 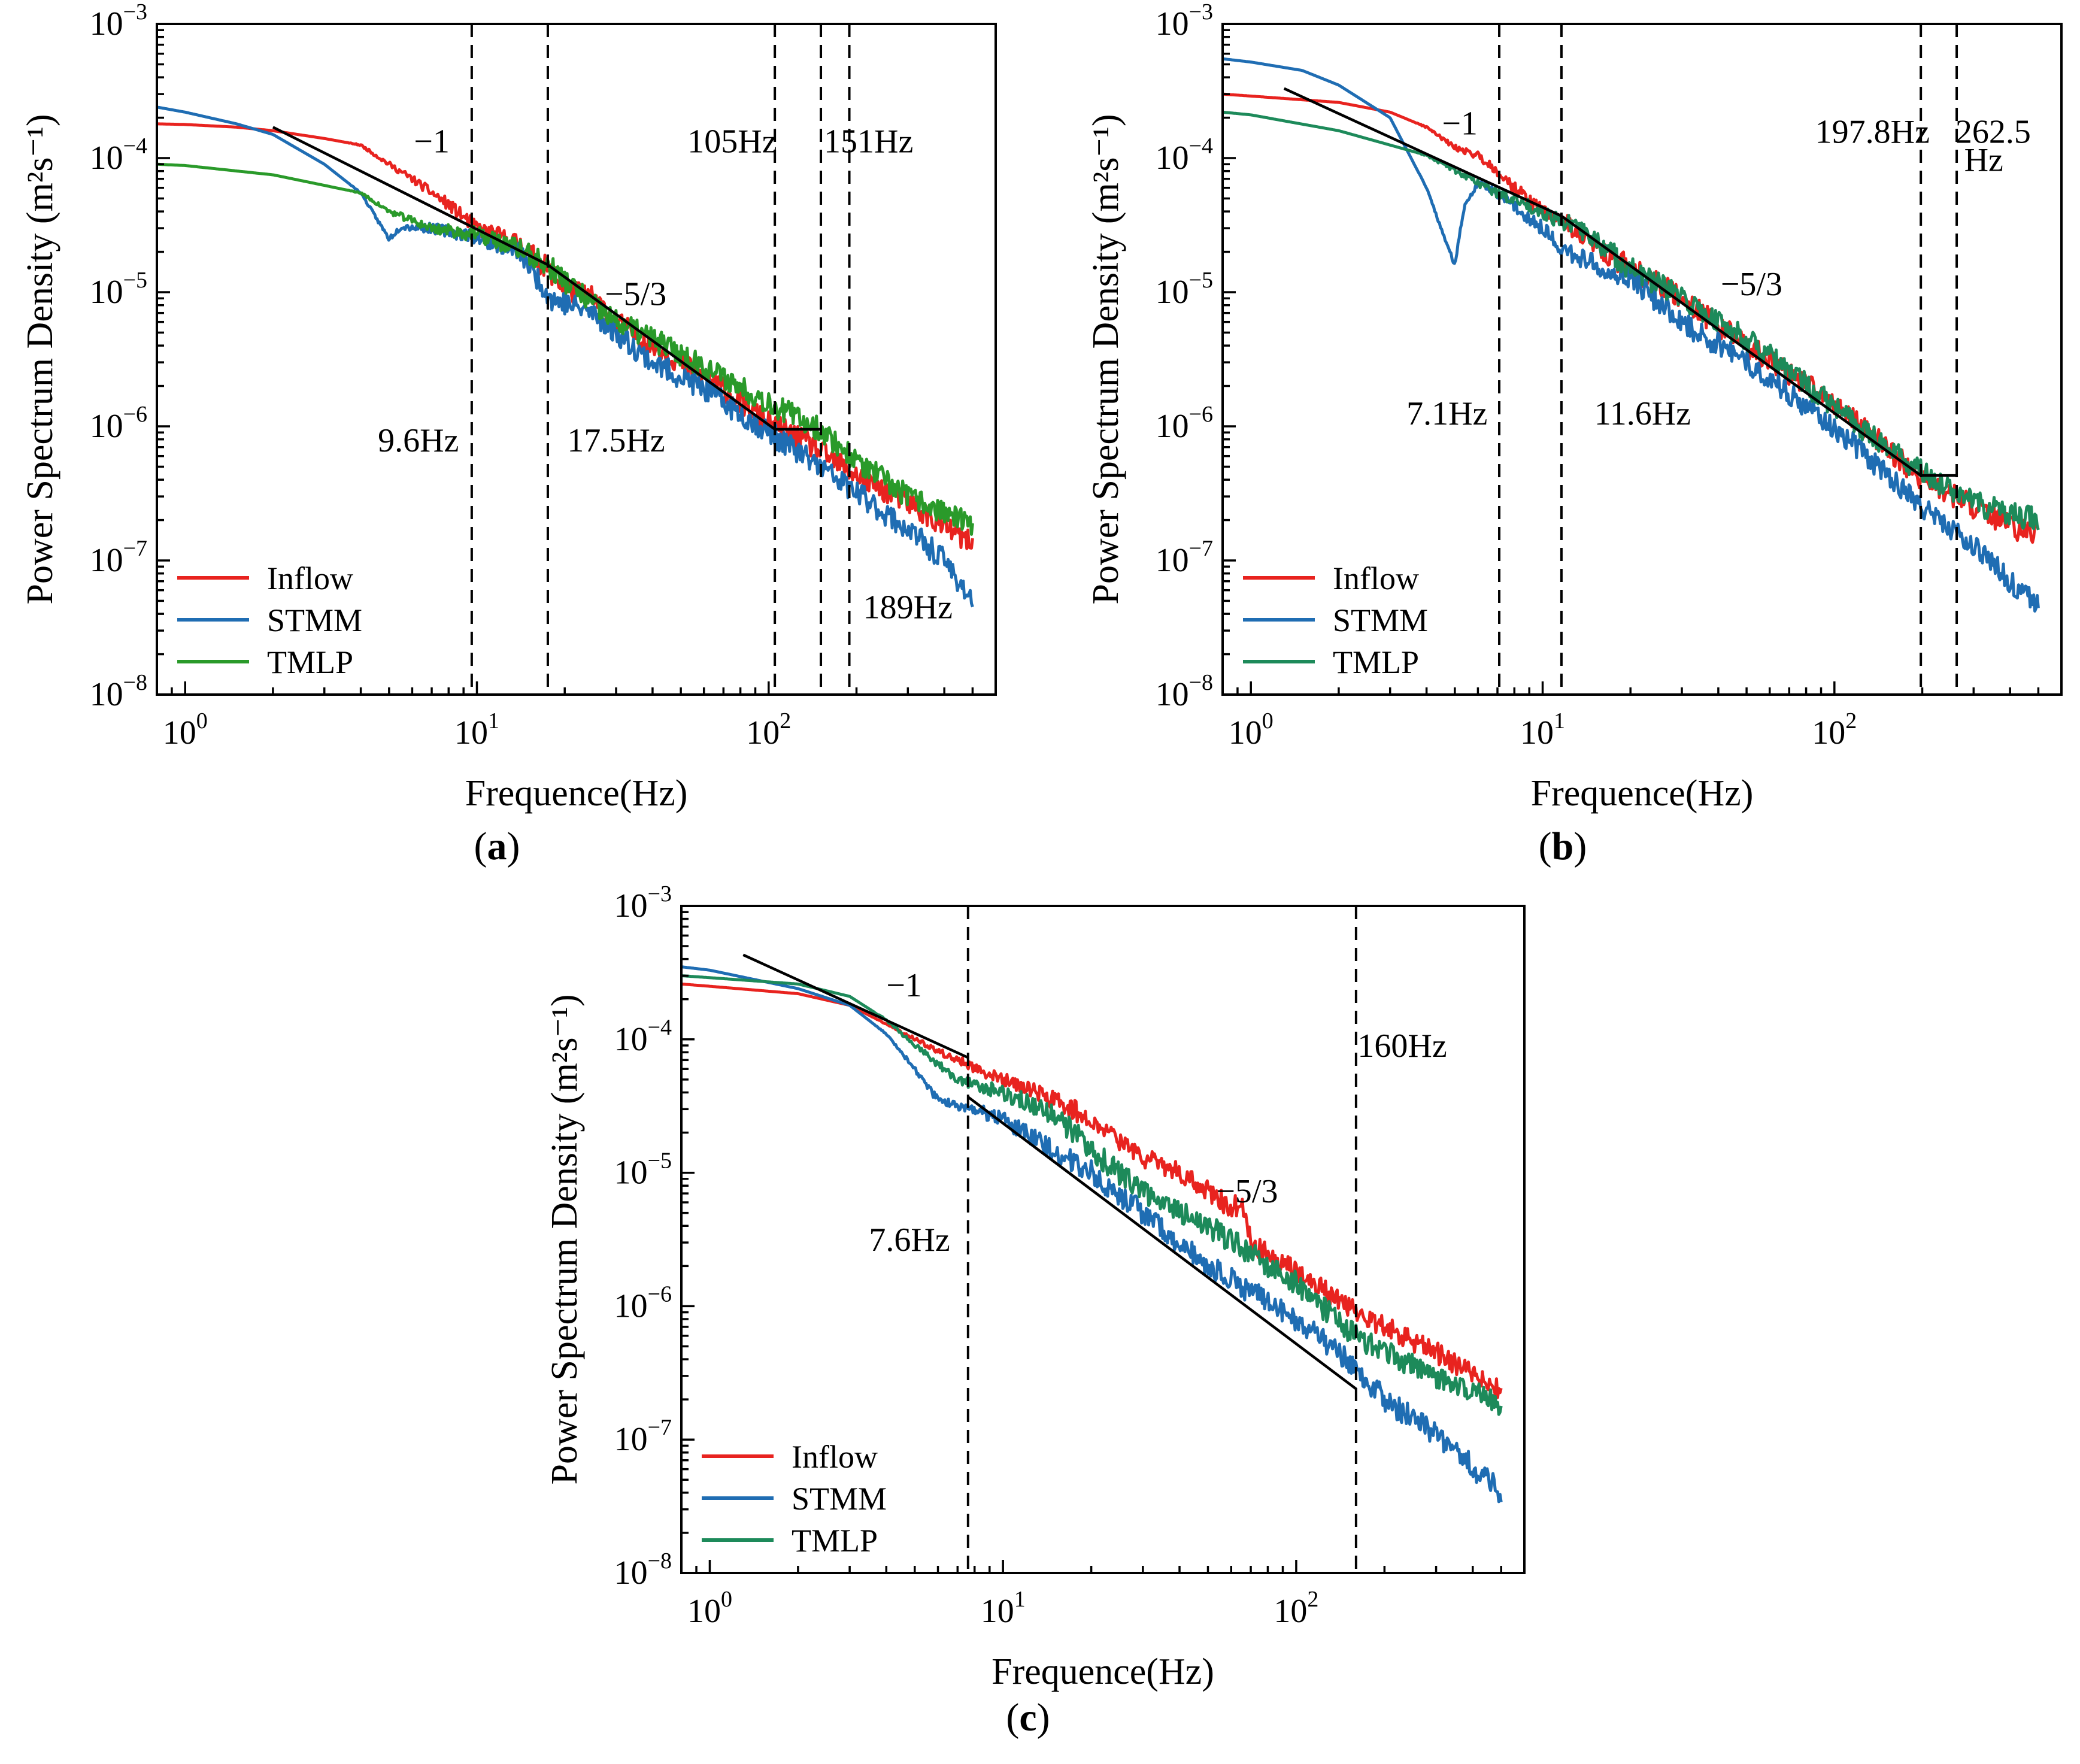 What do you see at coordinates (1402, 1046) in the screenshot?
I see `annotation-label: 160Hz` at bounding box center [1402, 1046].